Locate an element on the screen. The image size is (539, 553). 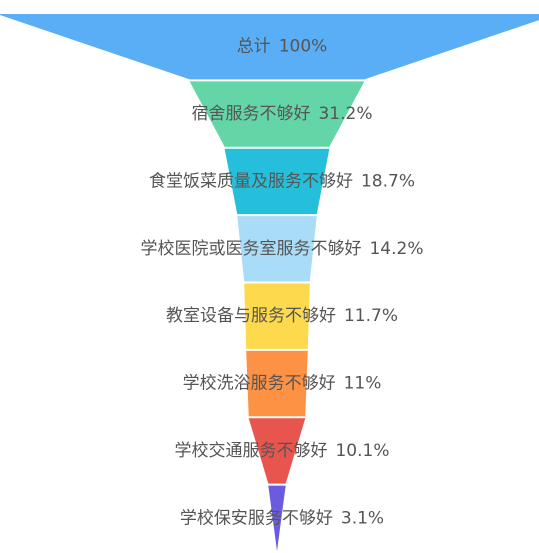
segment-label: 学校洗浴服务不够好 11% is located at coordinates (282, 384).